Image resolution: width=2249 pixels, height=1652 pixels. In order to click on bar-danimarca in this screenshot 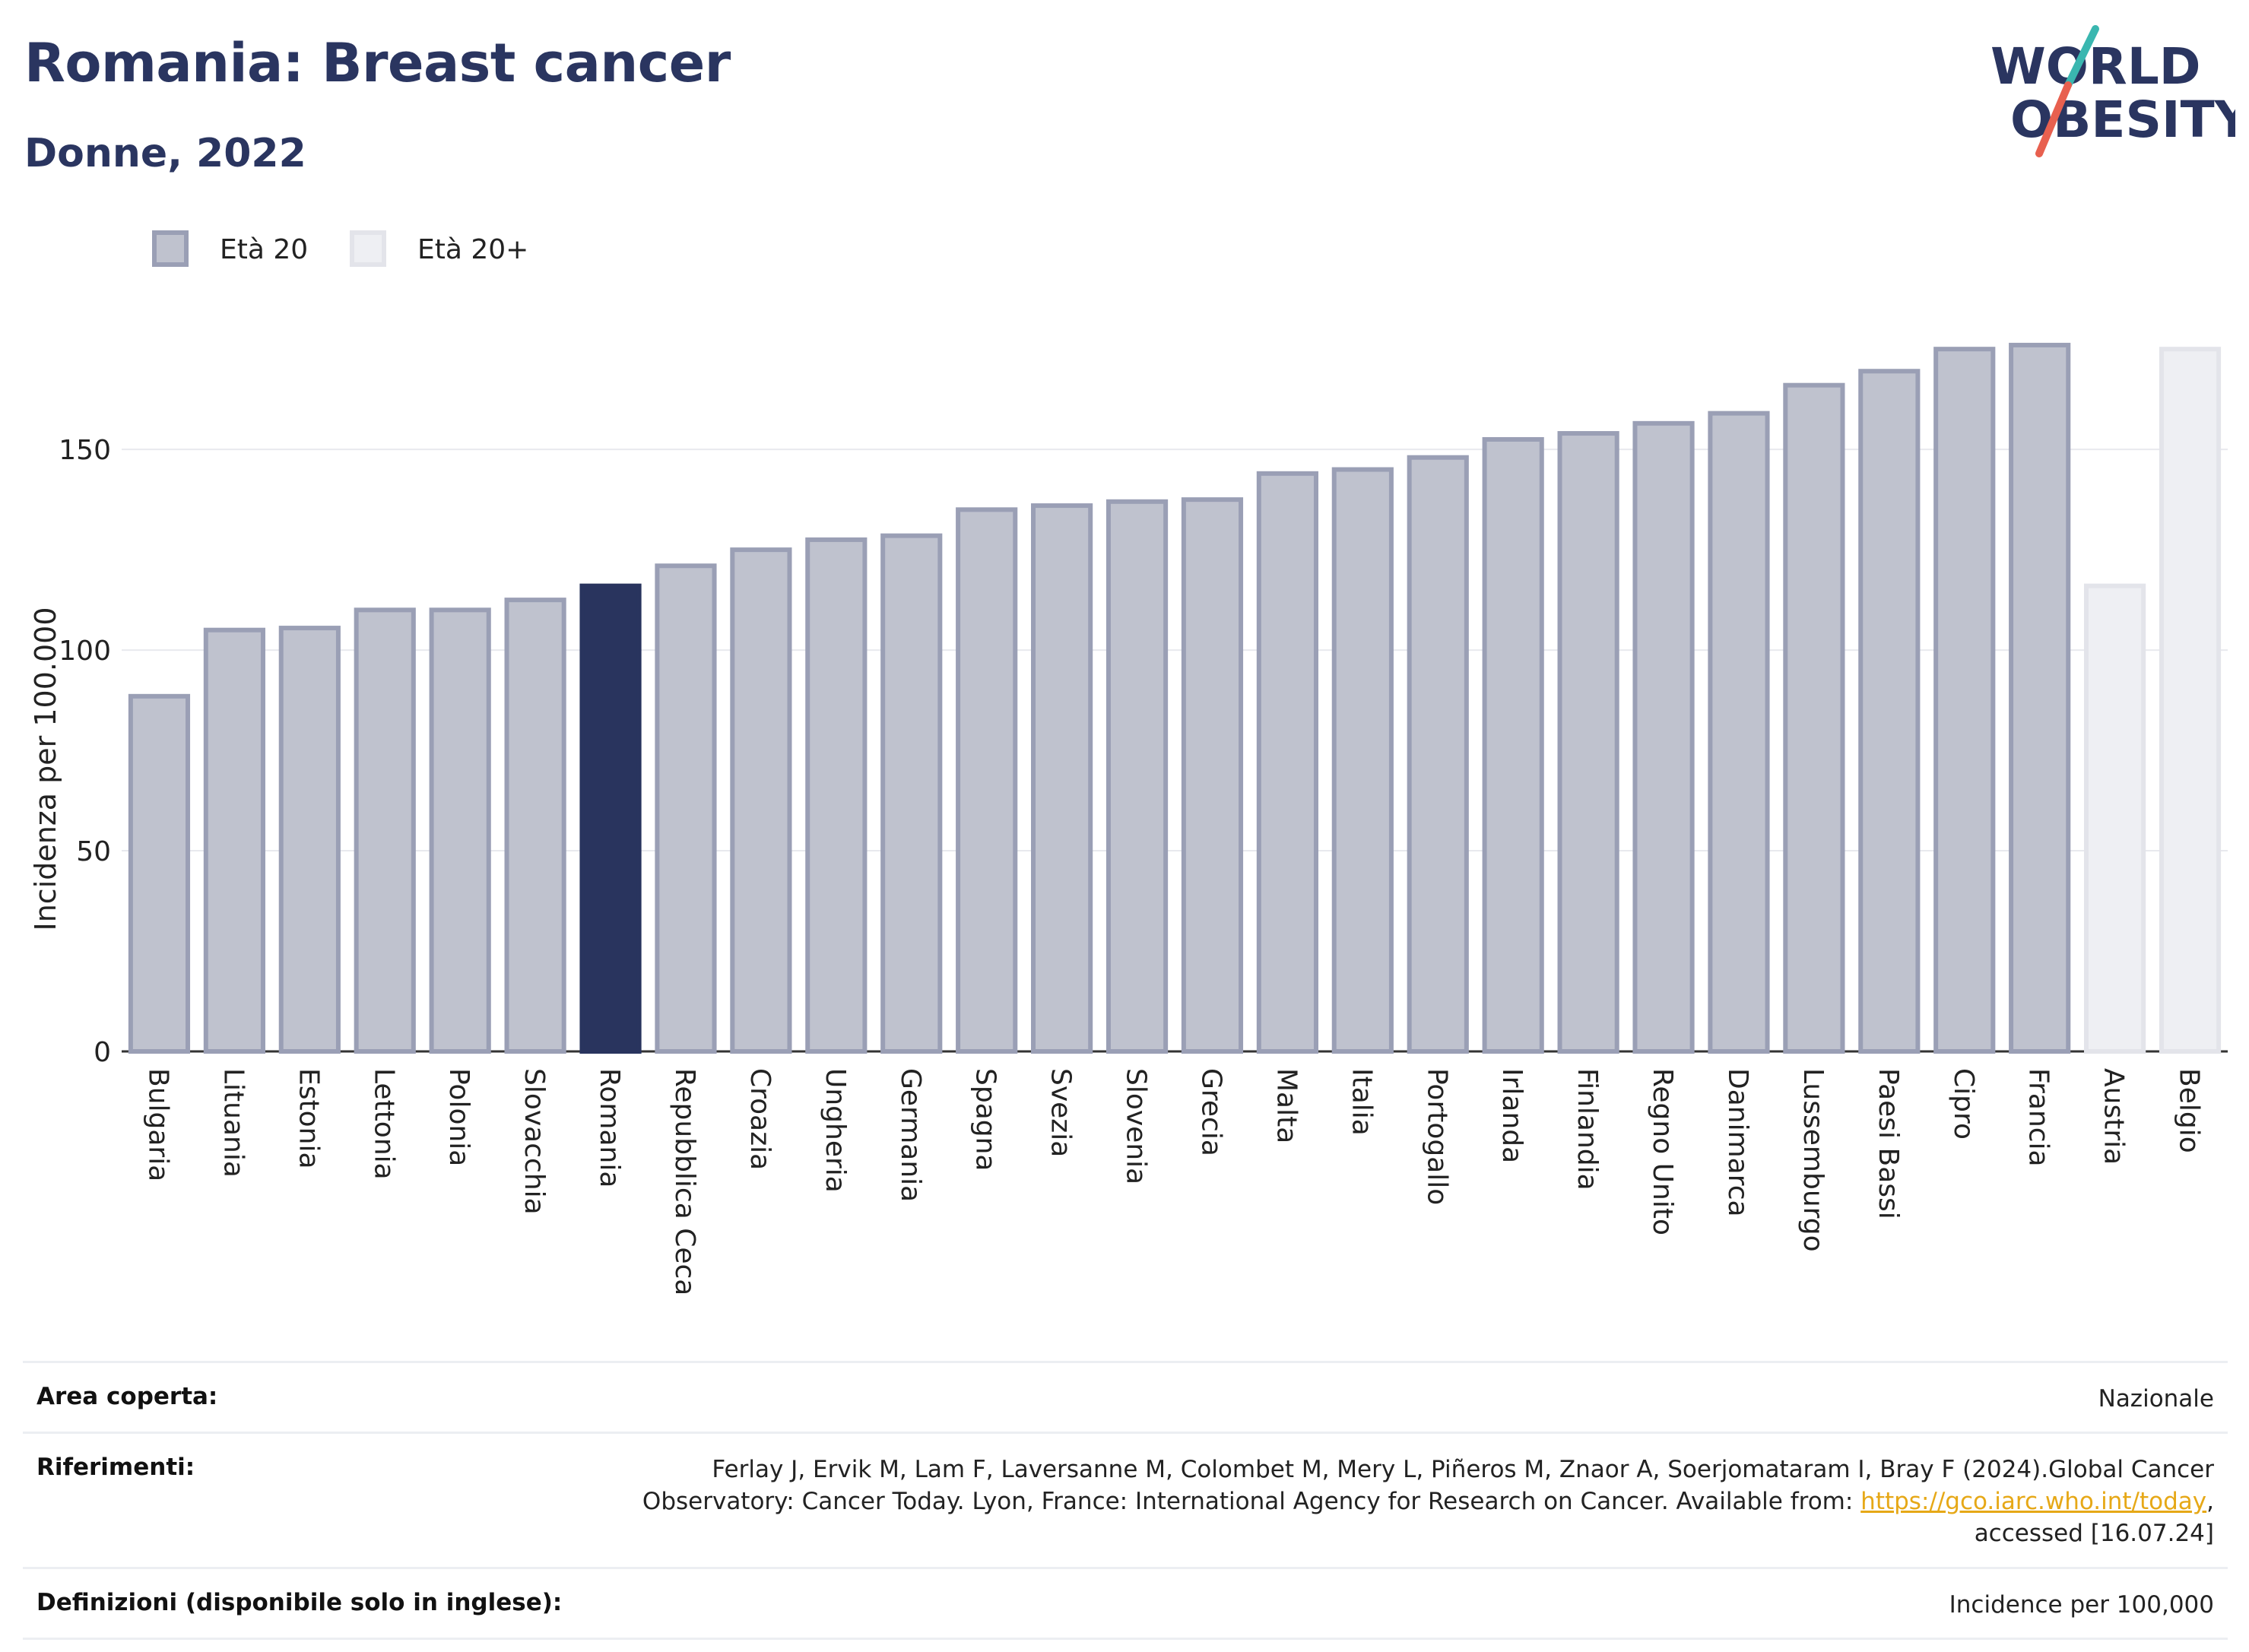, I will do `click(1739, 732)`.